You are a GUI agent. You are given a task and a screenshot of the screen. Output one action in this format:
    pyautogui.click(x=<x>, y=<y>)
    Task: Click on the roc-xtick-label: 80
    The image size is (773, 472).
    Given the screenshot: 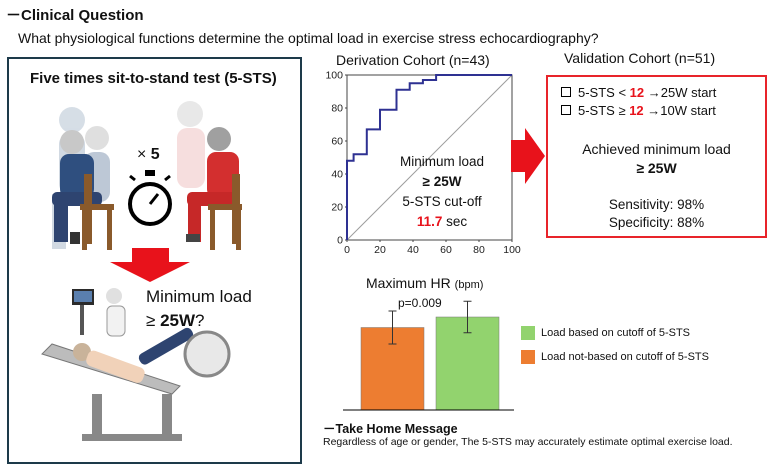 What is the action you would take?
    pyautogui.click(x=479, y=250)
    